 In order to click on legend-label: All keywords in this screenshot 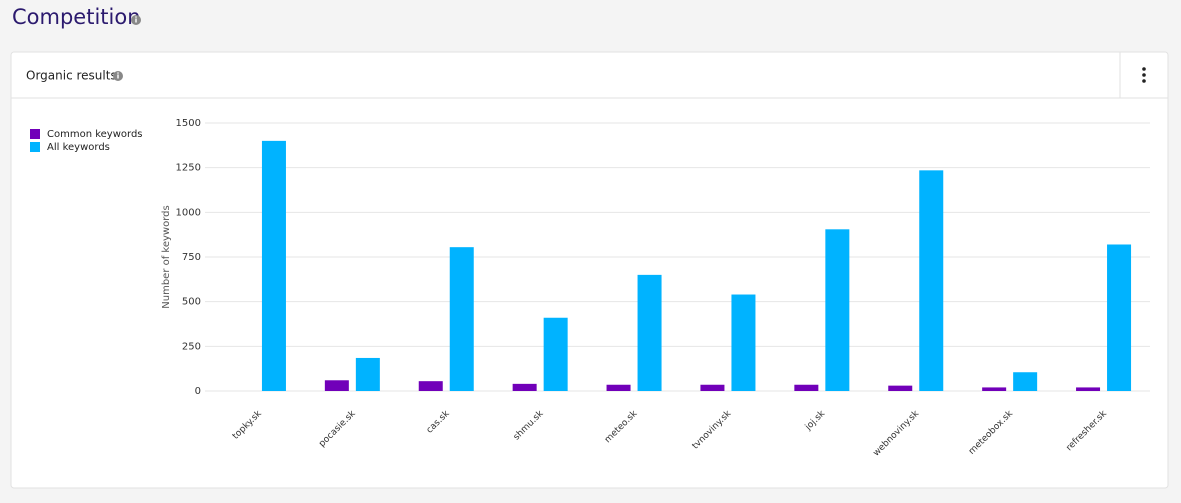, I will do `click(78, 147)`.